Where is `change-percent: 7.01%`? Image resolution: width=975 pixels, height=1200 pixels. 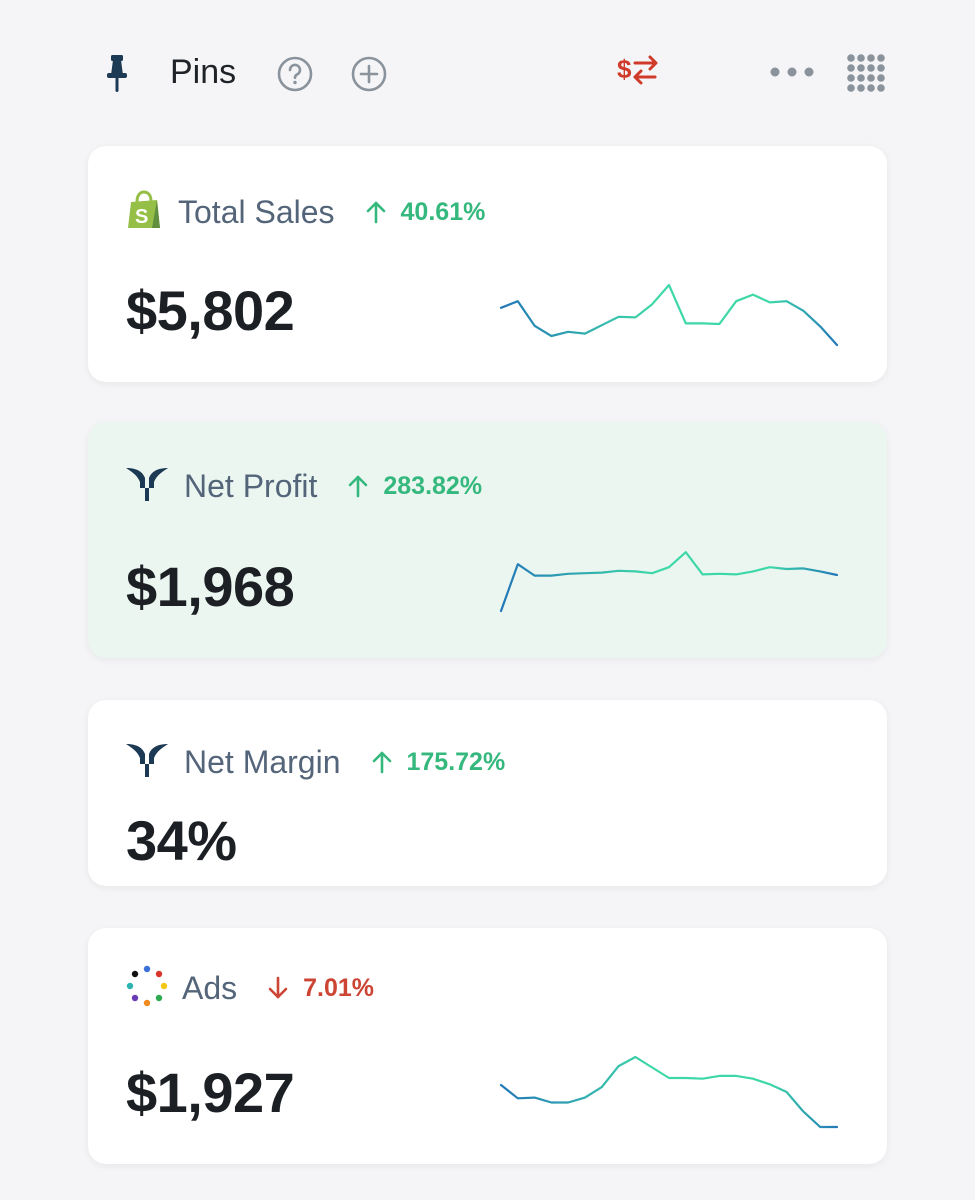 change-percent: 7.01% is located at coordinates (339, 987).